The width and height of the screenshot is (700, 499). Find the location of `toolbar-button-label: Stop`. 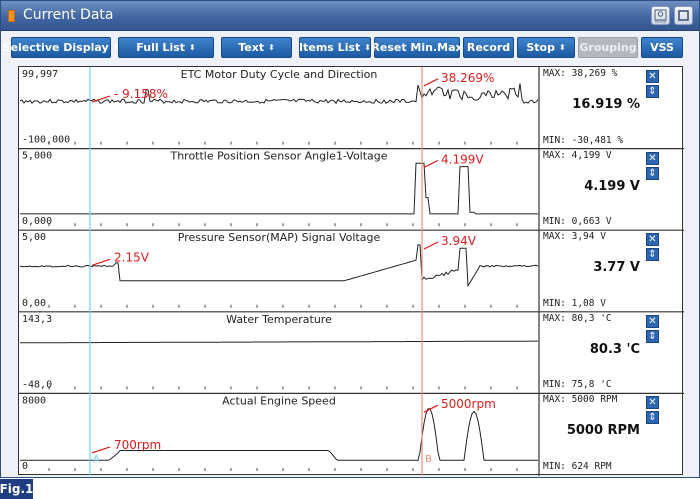

toolbar-button-label: Stop is located at coordinates (540, 47).